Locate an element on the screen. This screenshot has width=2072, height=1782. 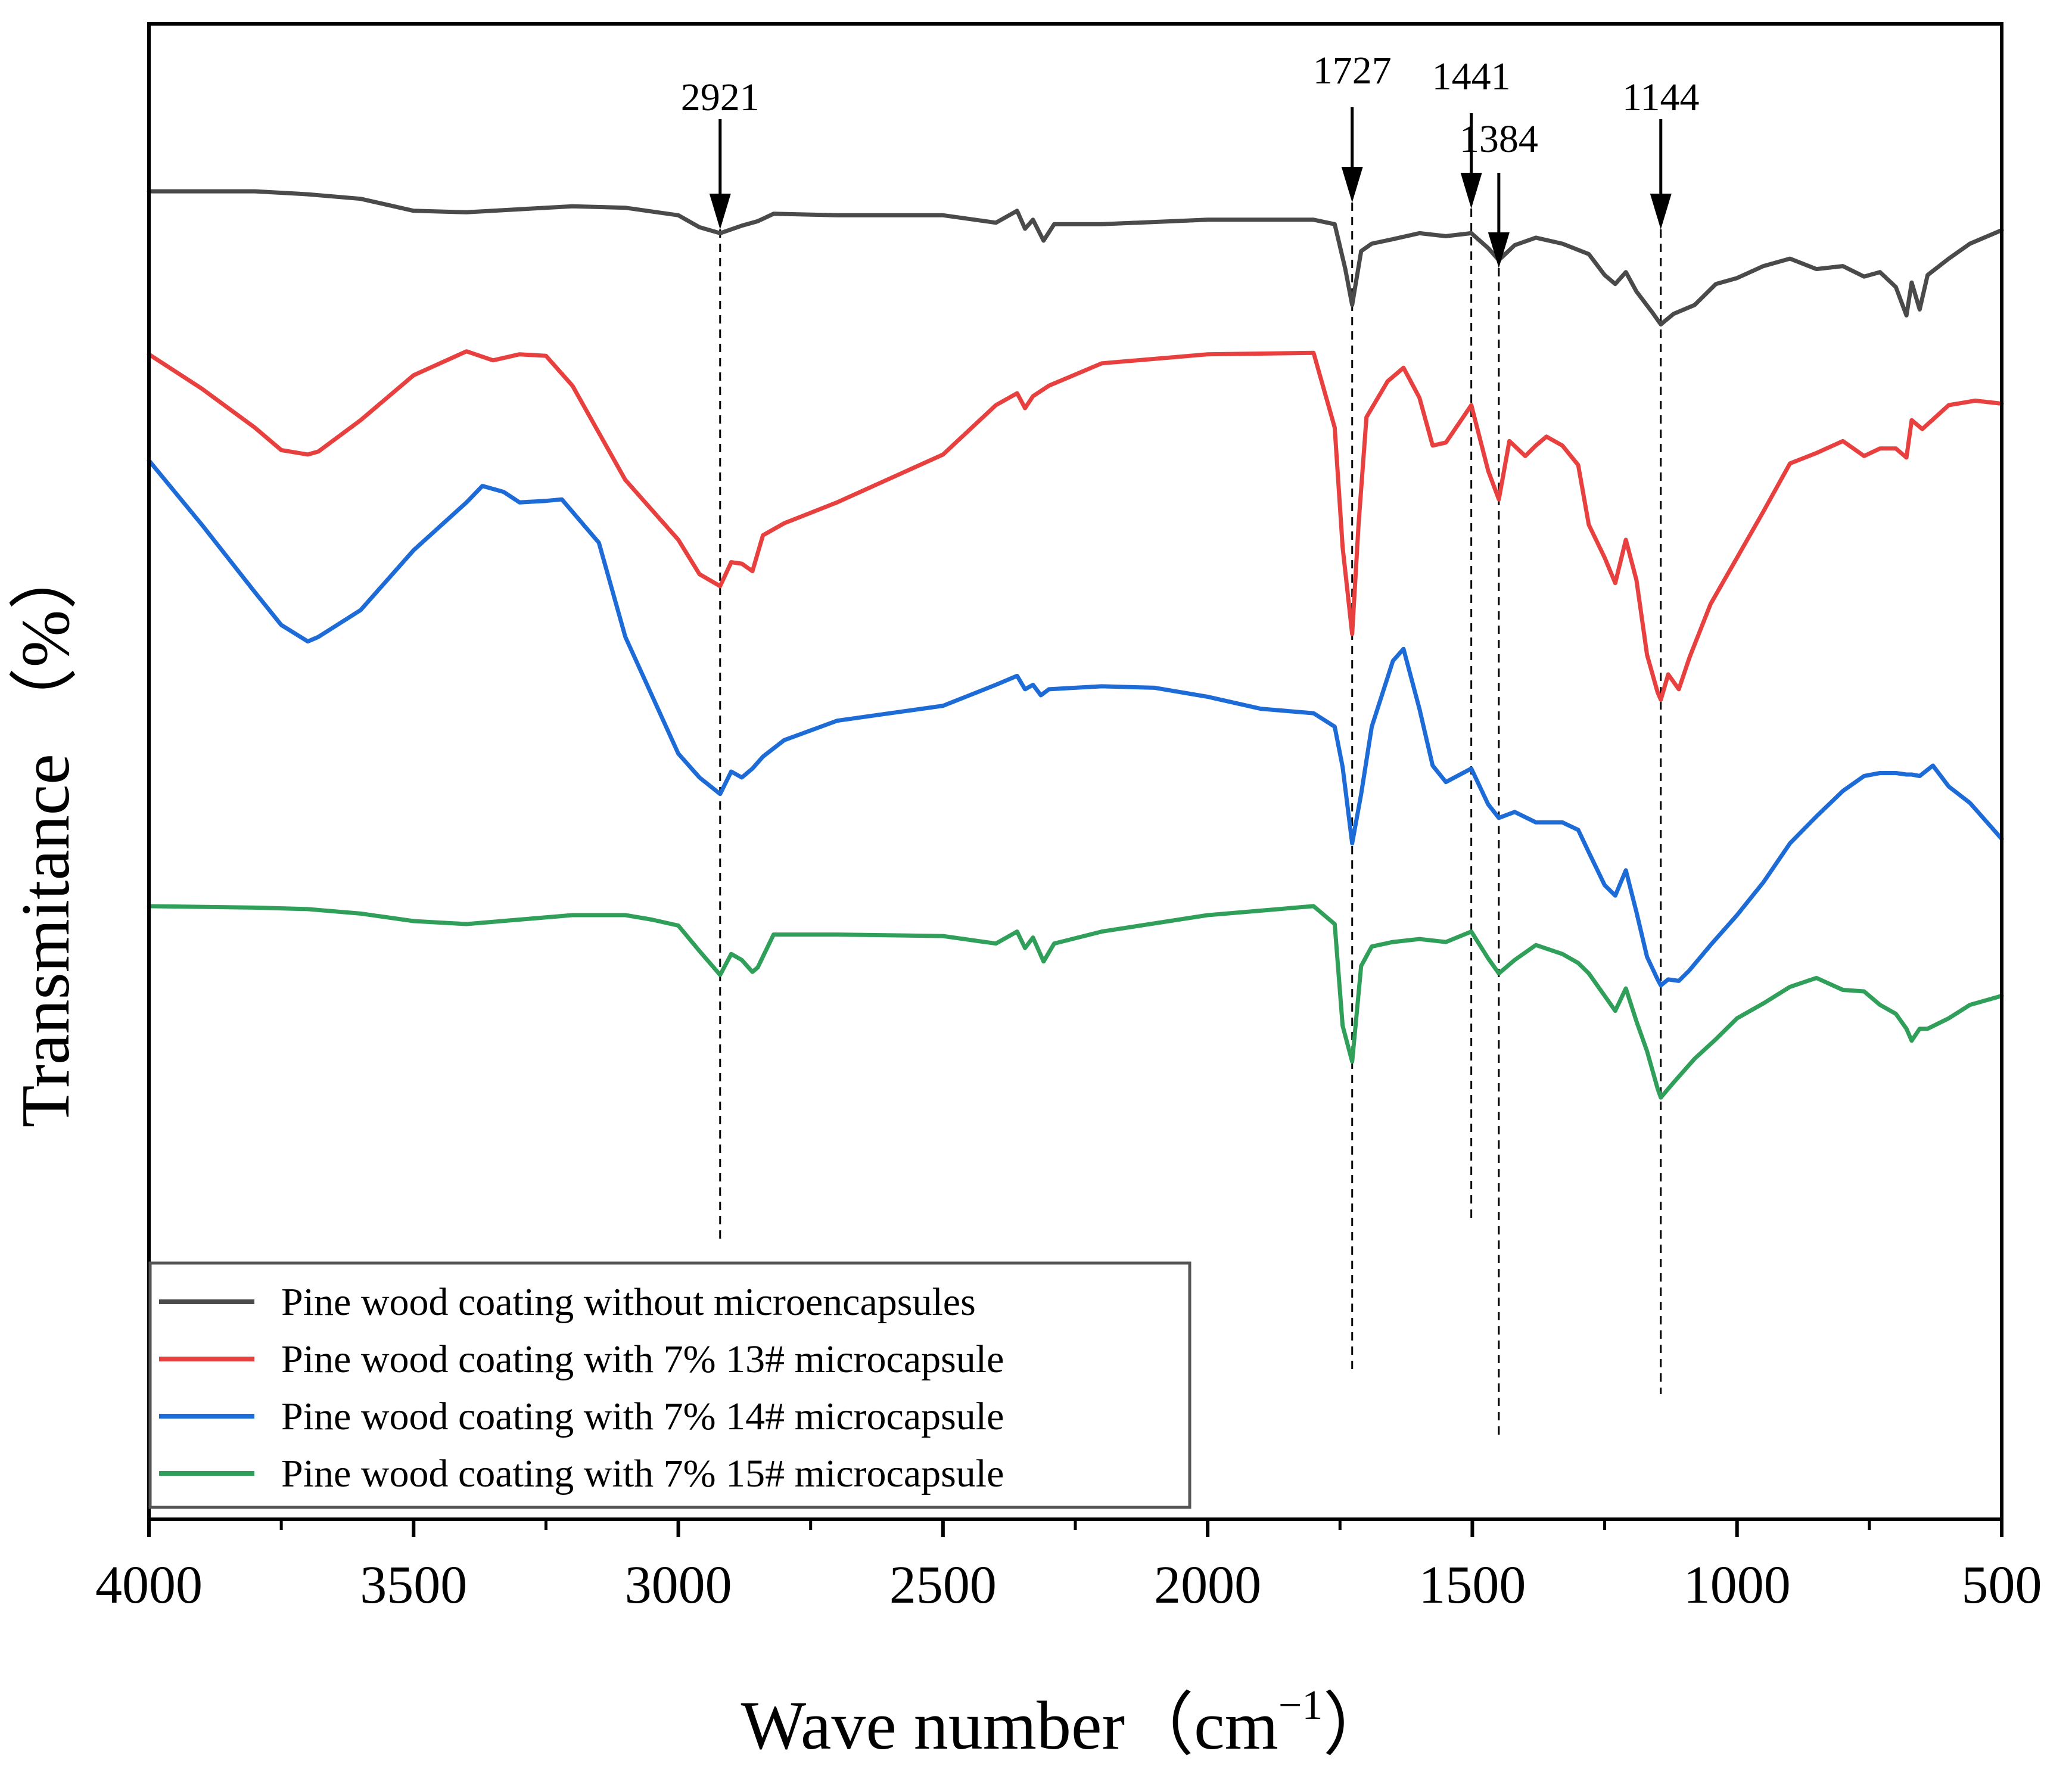
x-tick-label: 3500 is located at coordinates (413, 1585).